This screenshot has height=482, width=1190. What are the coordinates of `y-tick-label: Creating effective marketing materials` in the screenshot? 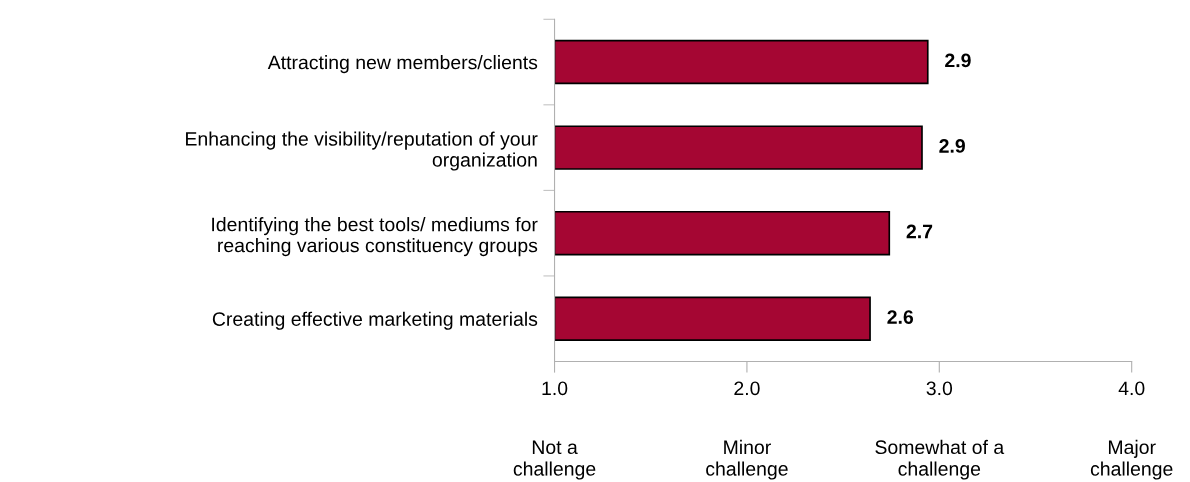 It's located at (375, 320).